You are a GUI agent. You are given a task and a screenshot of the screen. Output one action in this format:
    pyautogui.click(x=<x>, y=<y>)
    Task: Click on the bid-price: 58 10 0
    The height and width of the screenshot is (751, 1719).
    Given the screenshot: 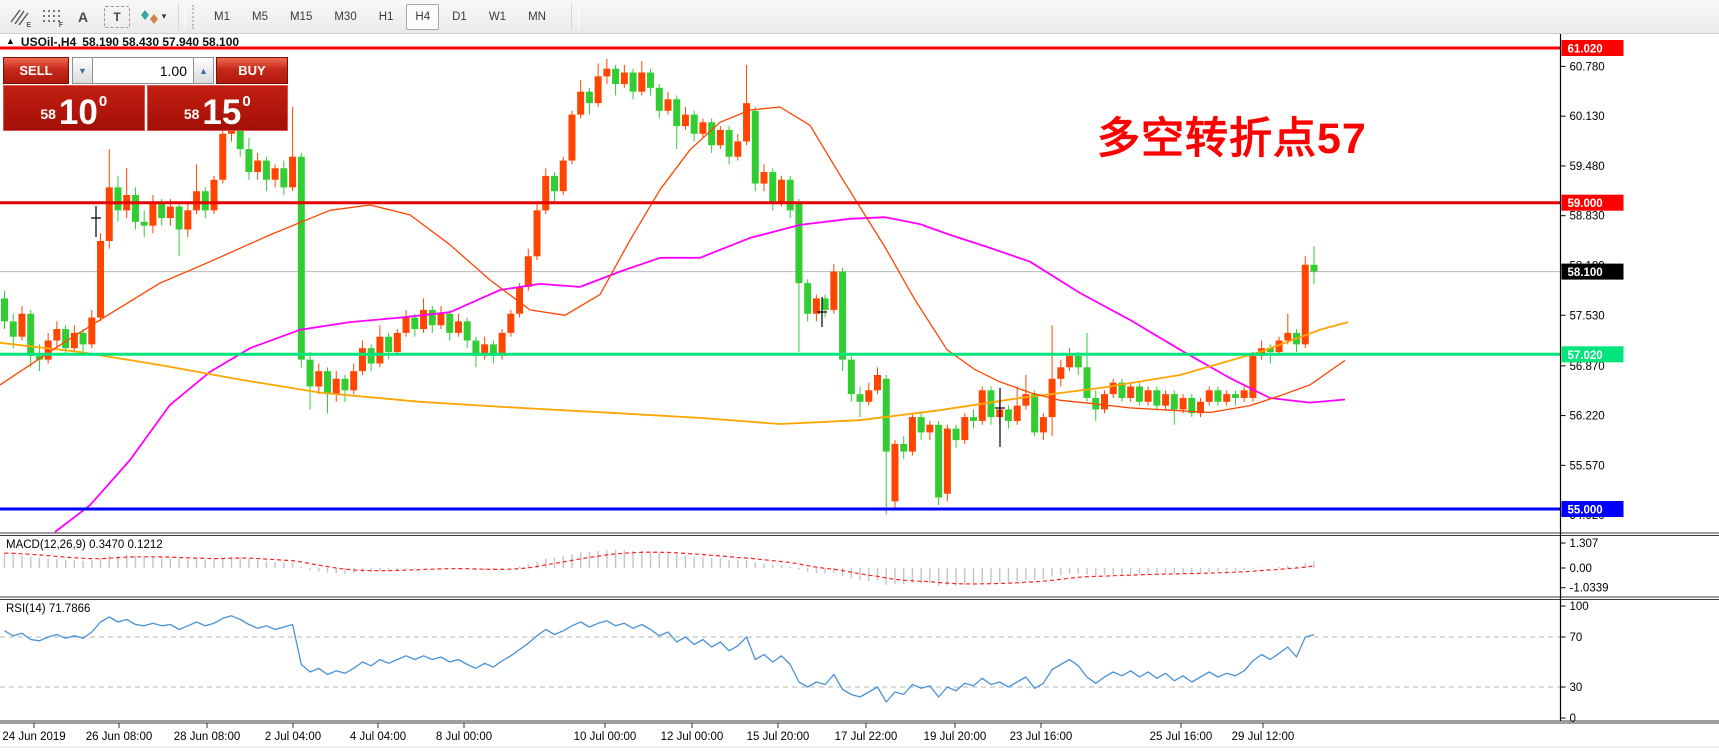 What is the action you would take?
    pyautogui.click(x=74, y=108)
    